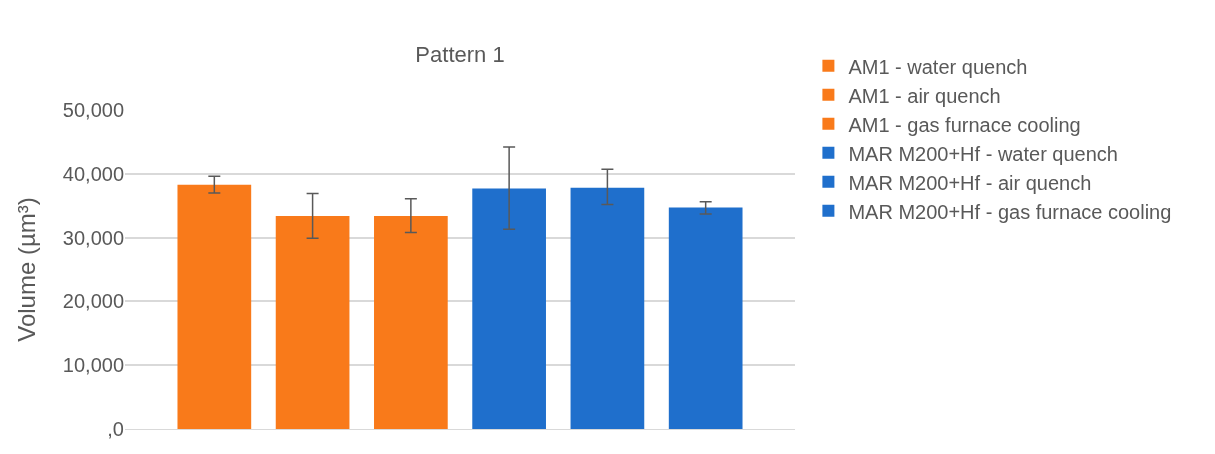  What do you see at coordinates (964, 124) in the screenshot?
I see `legend-label: AM1 - gas furnace cooling` at bounding box center [964, 124].